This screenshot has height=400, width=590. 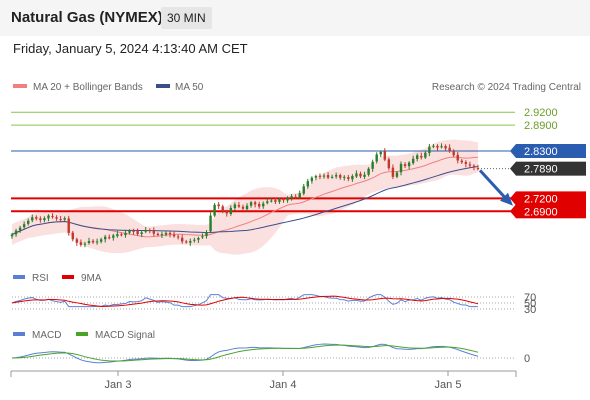 I want to click on forecast-arrow-shaft, so click(x=493, y=184).